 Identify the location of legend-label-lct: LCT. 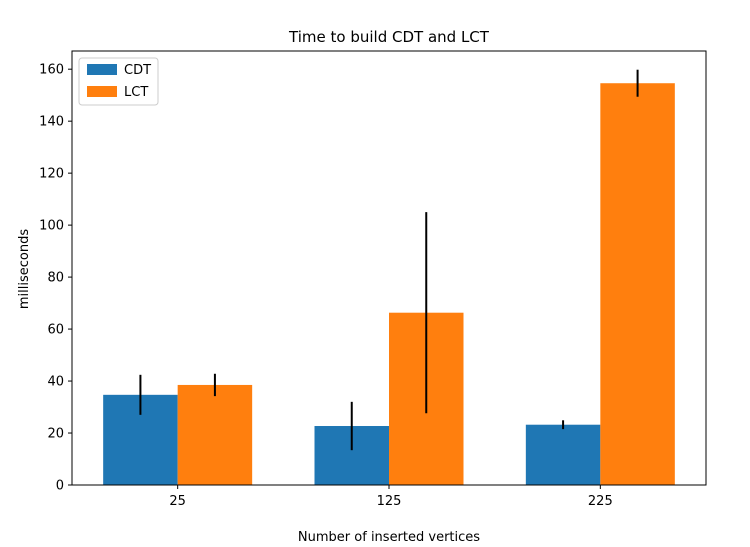
(136, 92).